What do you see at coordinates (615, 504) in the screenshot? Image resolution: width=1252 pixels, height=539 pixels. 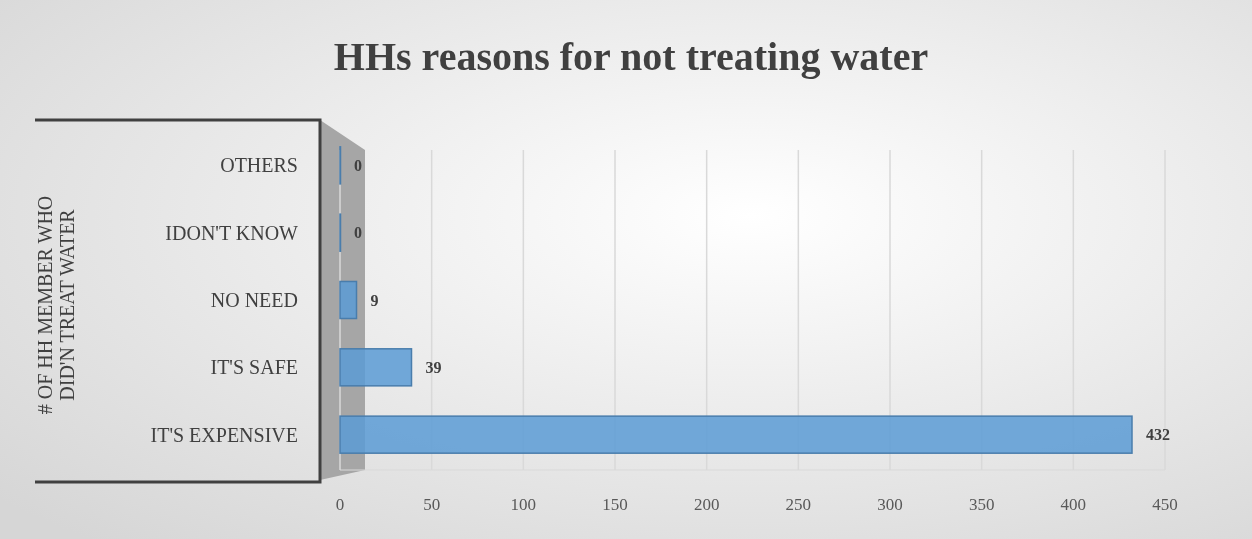 I see `x-tick-label: 150` at bounding box center [615, 504].